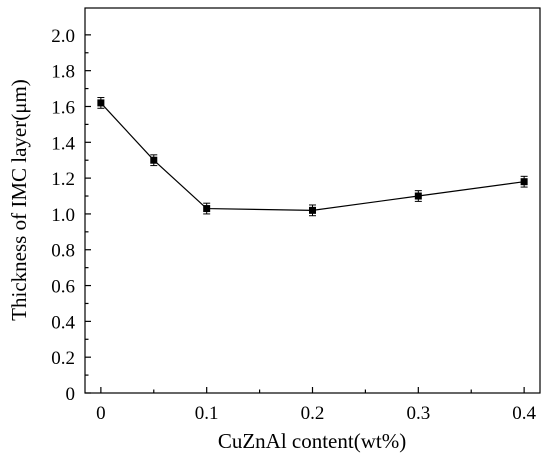 This screenshot has width=550, height=459. What do you see at coordinates (63, 358) in the screenshot?
I see `y-tick-label: 0.2` at bounding box center [63, 358].